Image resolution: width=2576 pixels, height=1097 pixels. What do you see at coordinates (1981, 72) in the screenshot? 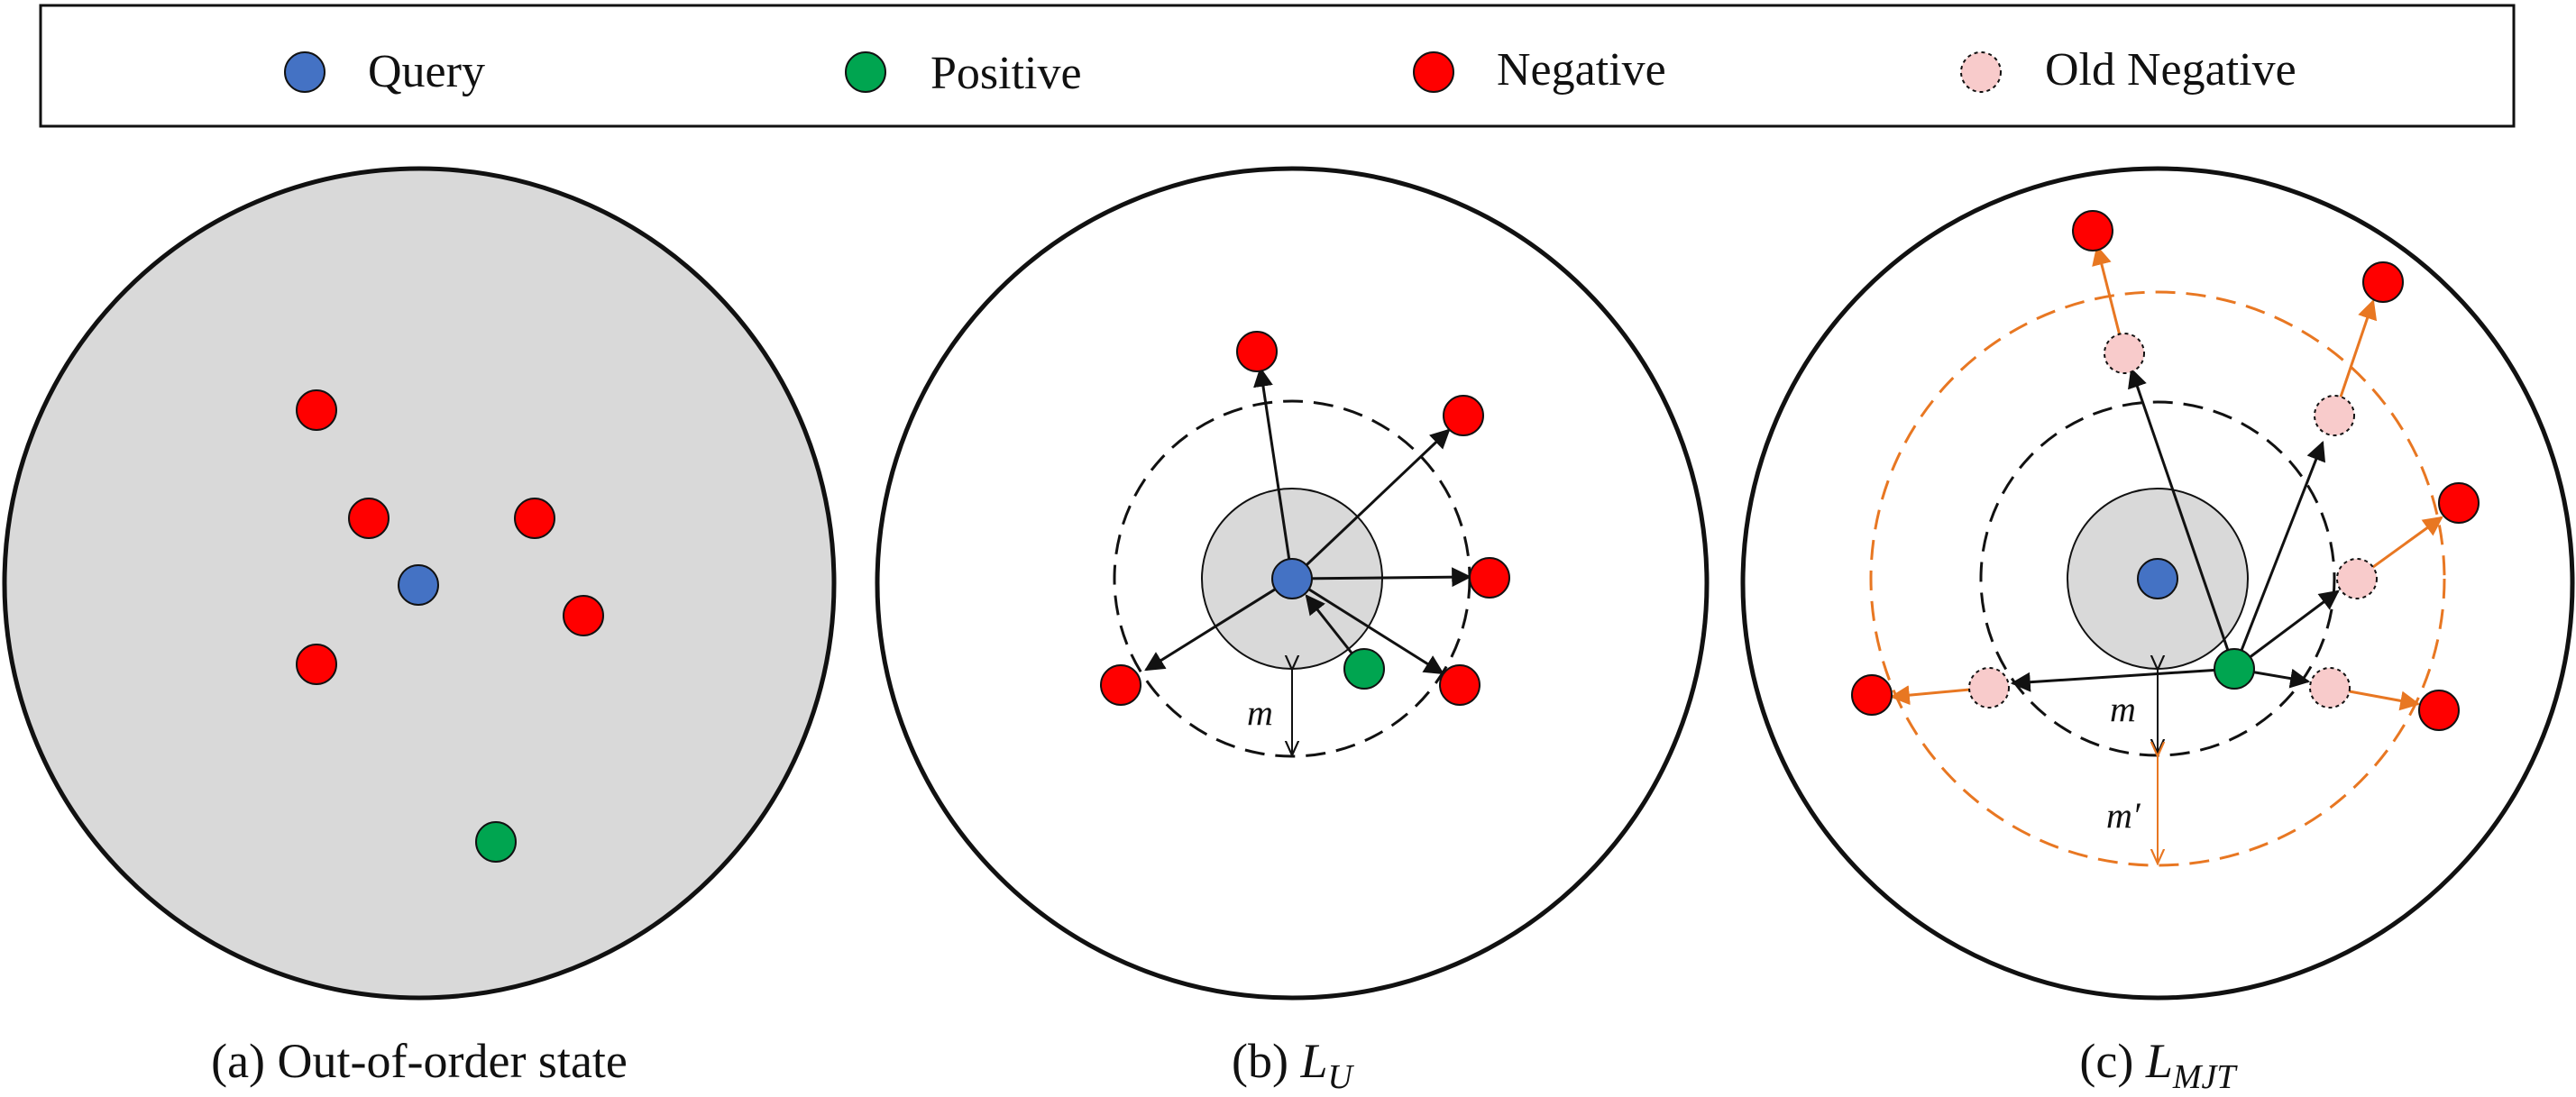
I see `pink-dashed-dot-icon` at bounding box center [1981, 72].